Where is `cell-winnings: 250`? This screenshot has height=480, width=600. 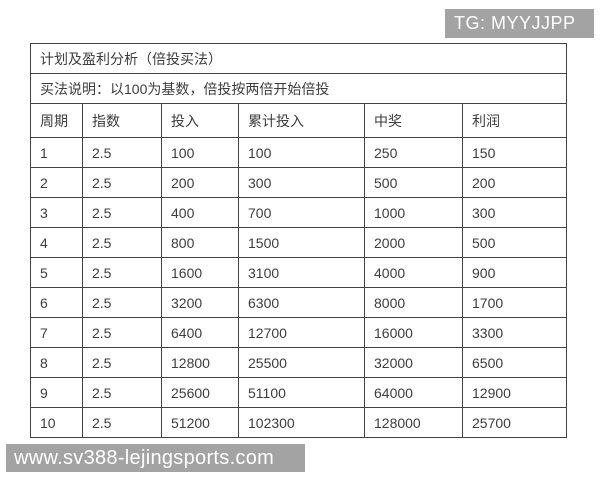
cell-winnings: 250 is located at coordinates (413, 152).